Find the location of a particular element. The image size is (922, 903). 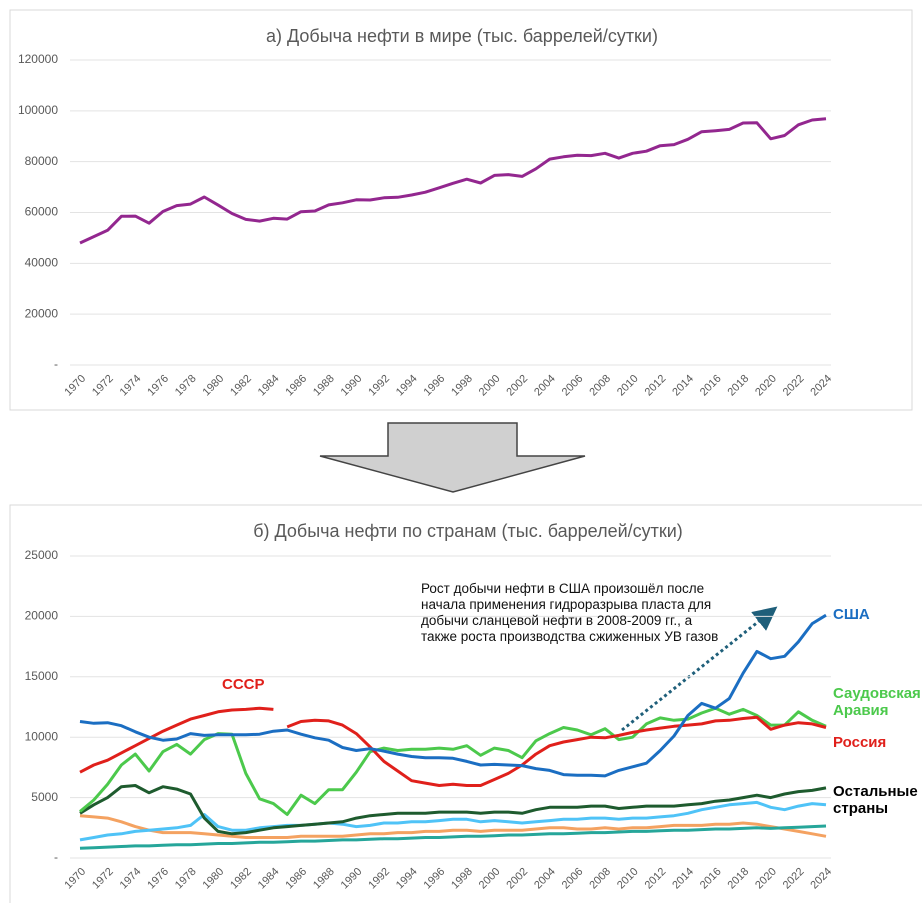

y-tick-label: 60000 is located at coordinates (42, 212).